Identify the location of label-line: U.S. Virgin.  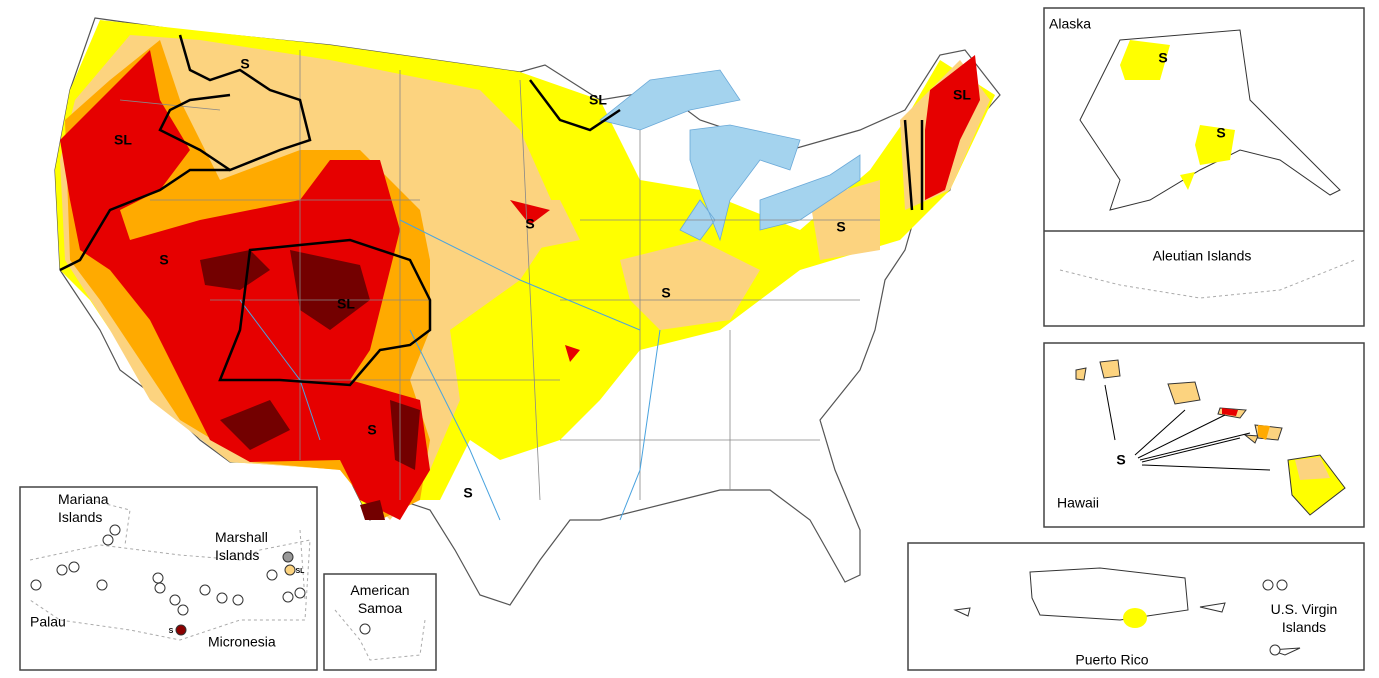
(1304, 609).